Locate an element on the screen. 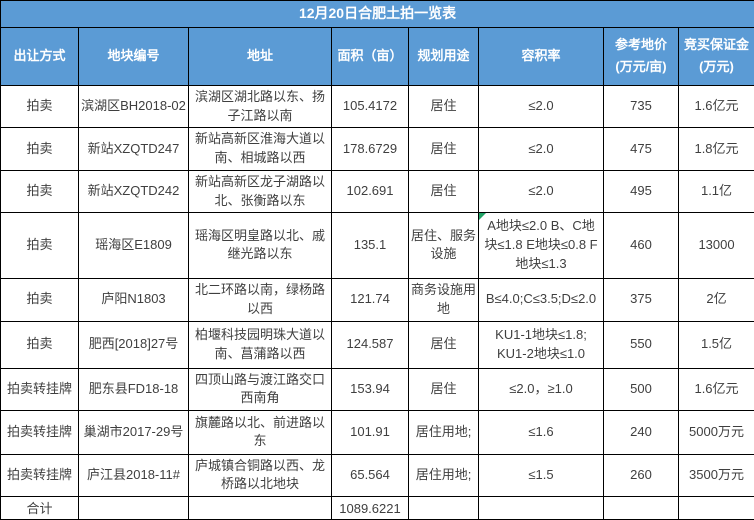  parcel-id-cell: 新站XZQTD247 is located at coordinates (133, 149).